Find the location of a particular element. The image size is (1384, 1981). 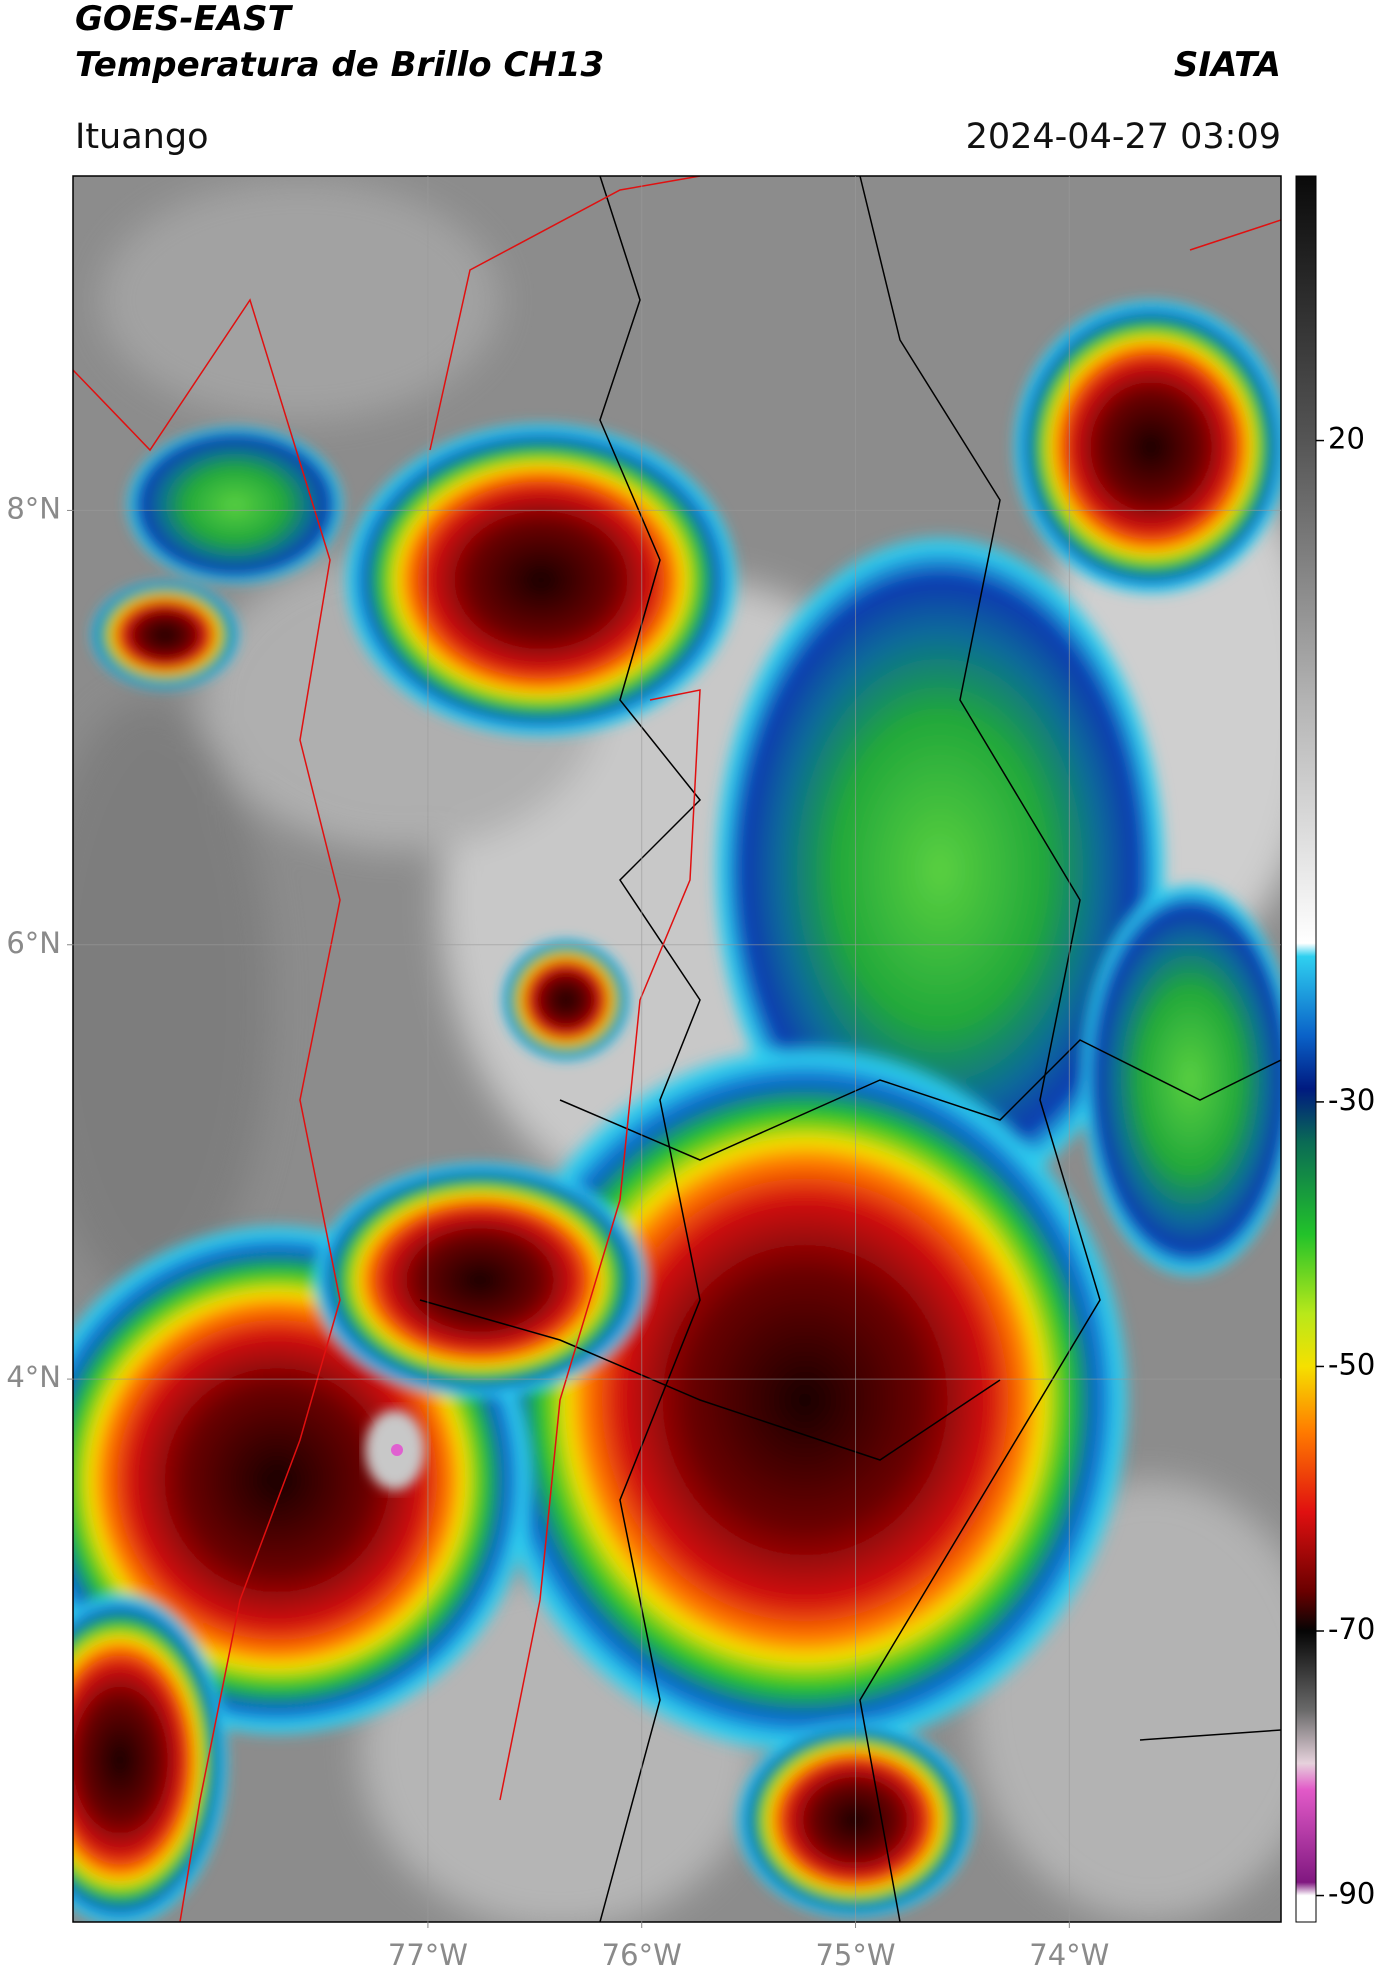

y-tick-label: 8°N is located at coordinates (33, 508).